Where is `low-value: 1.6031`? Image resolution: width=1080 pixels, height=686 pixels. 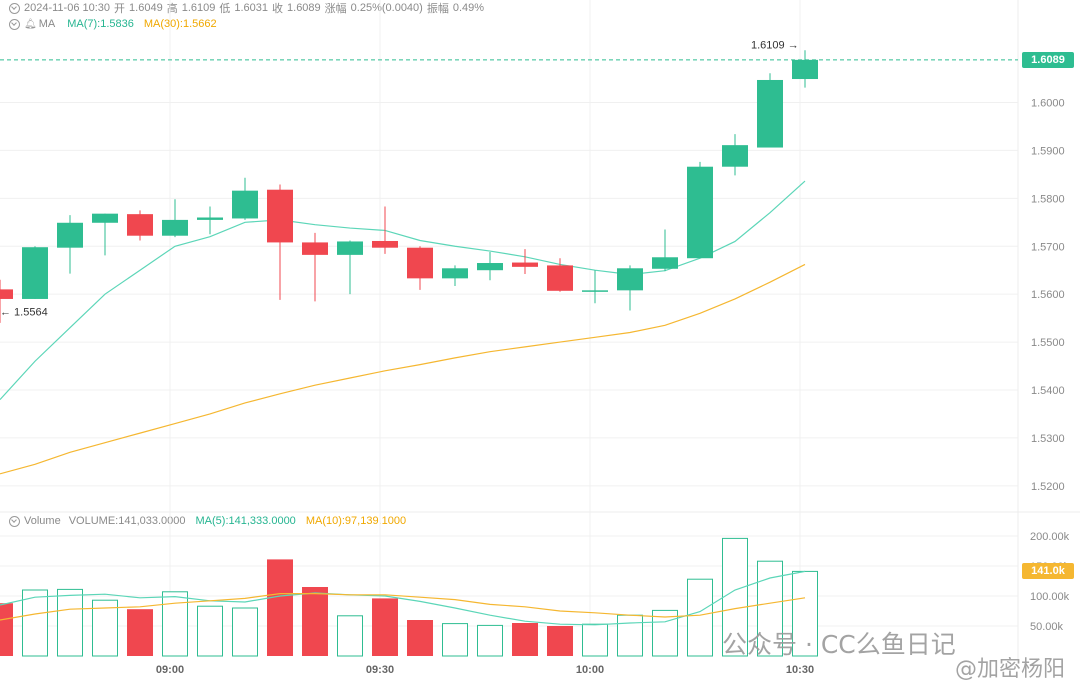 low-value: 1.6031 is located at coordinates (251, 8).